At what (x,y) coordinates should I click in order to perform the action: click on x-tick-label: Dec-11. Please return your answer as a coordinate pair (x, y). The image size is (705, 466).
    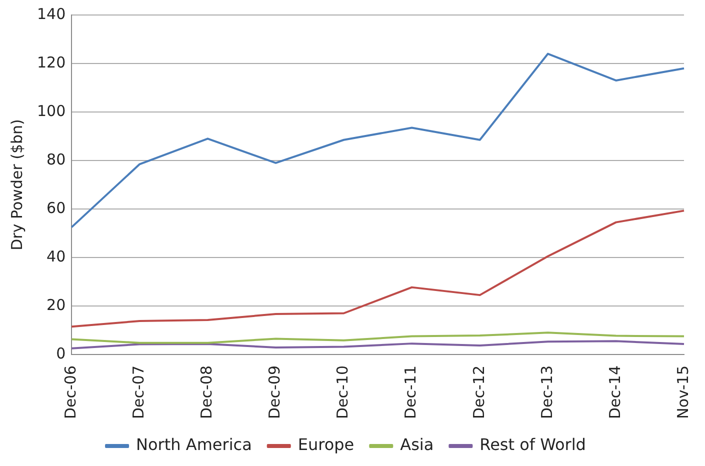
    Looking at the image, I should click on (411, 392).